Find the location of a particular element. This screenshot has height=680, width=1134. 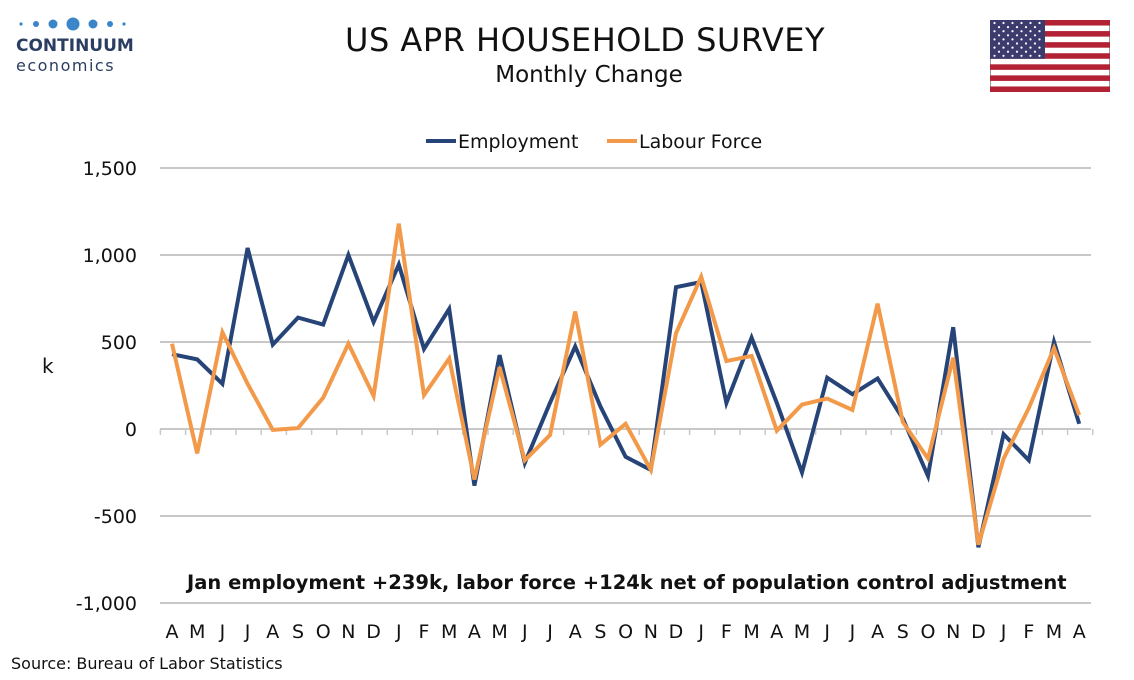

legend-item-labour-force: Labour Force is located at coordinates (684, 142).